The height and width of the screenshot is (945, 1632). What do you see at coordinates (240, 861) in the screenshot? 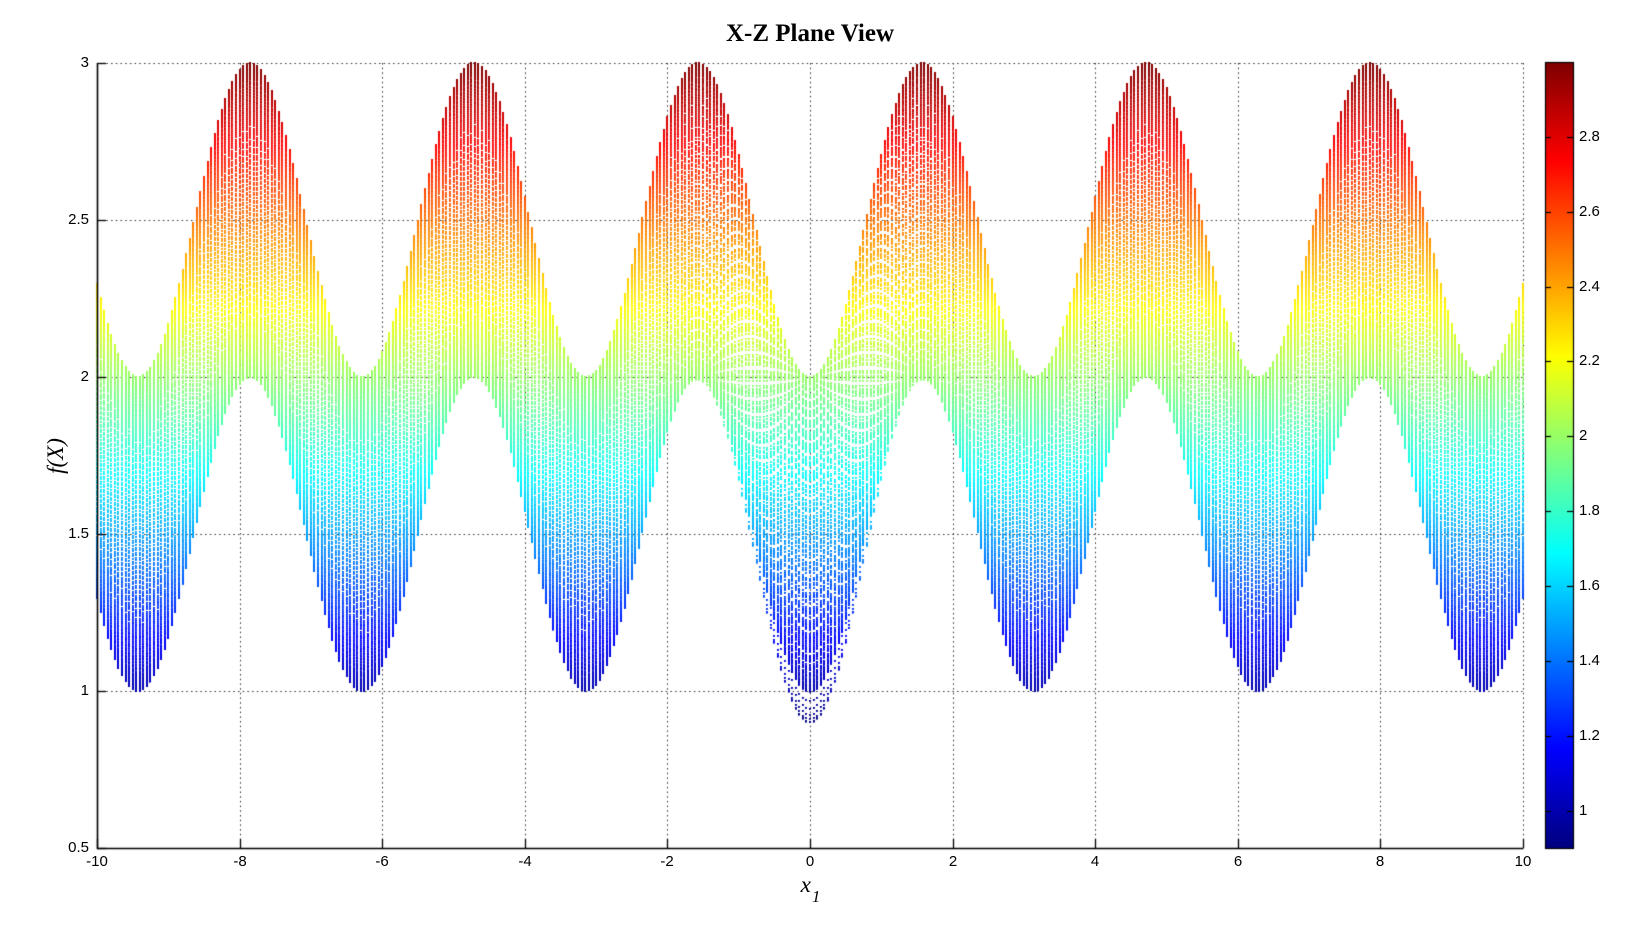
I see `x-tick-label: -8` at bounding box center [240, 861].